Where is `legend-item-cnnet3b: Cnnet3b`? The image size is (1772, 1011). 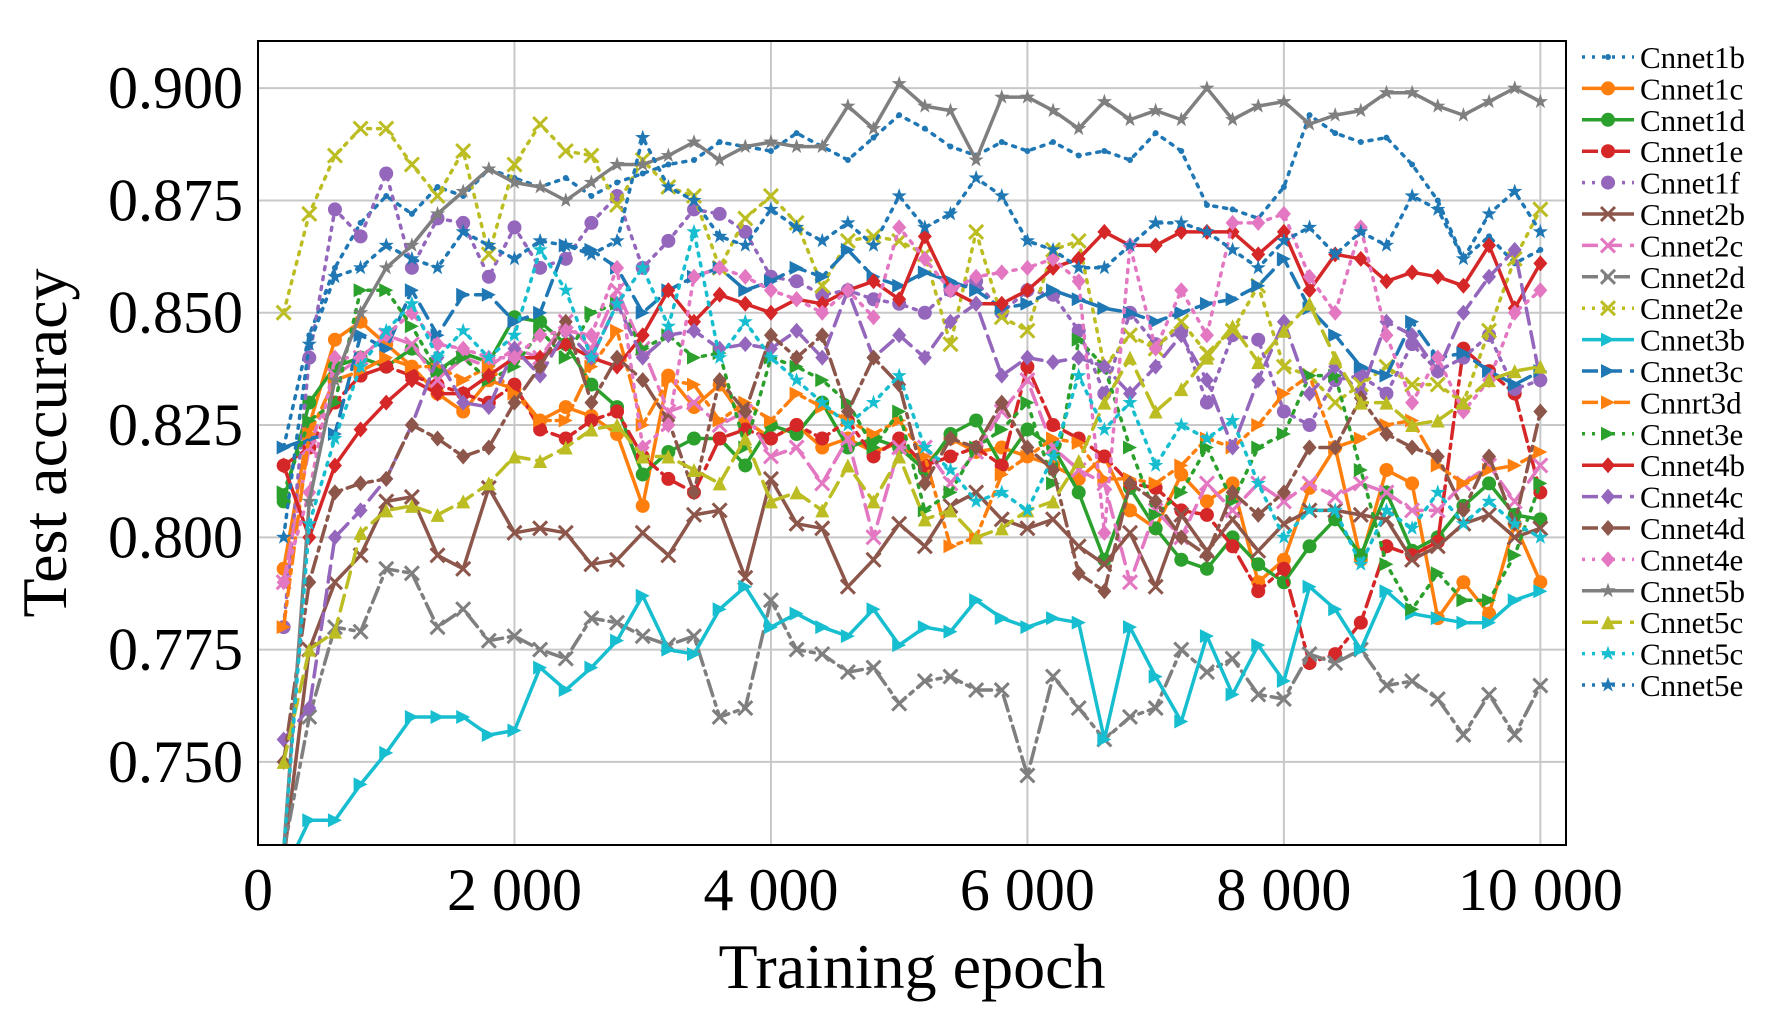
legend-item-cnnet3b: Cnnet3b is located at coordinates (1663, 340).